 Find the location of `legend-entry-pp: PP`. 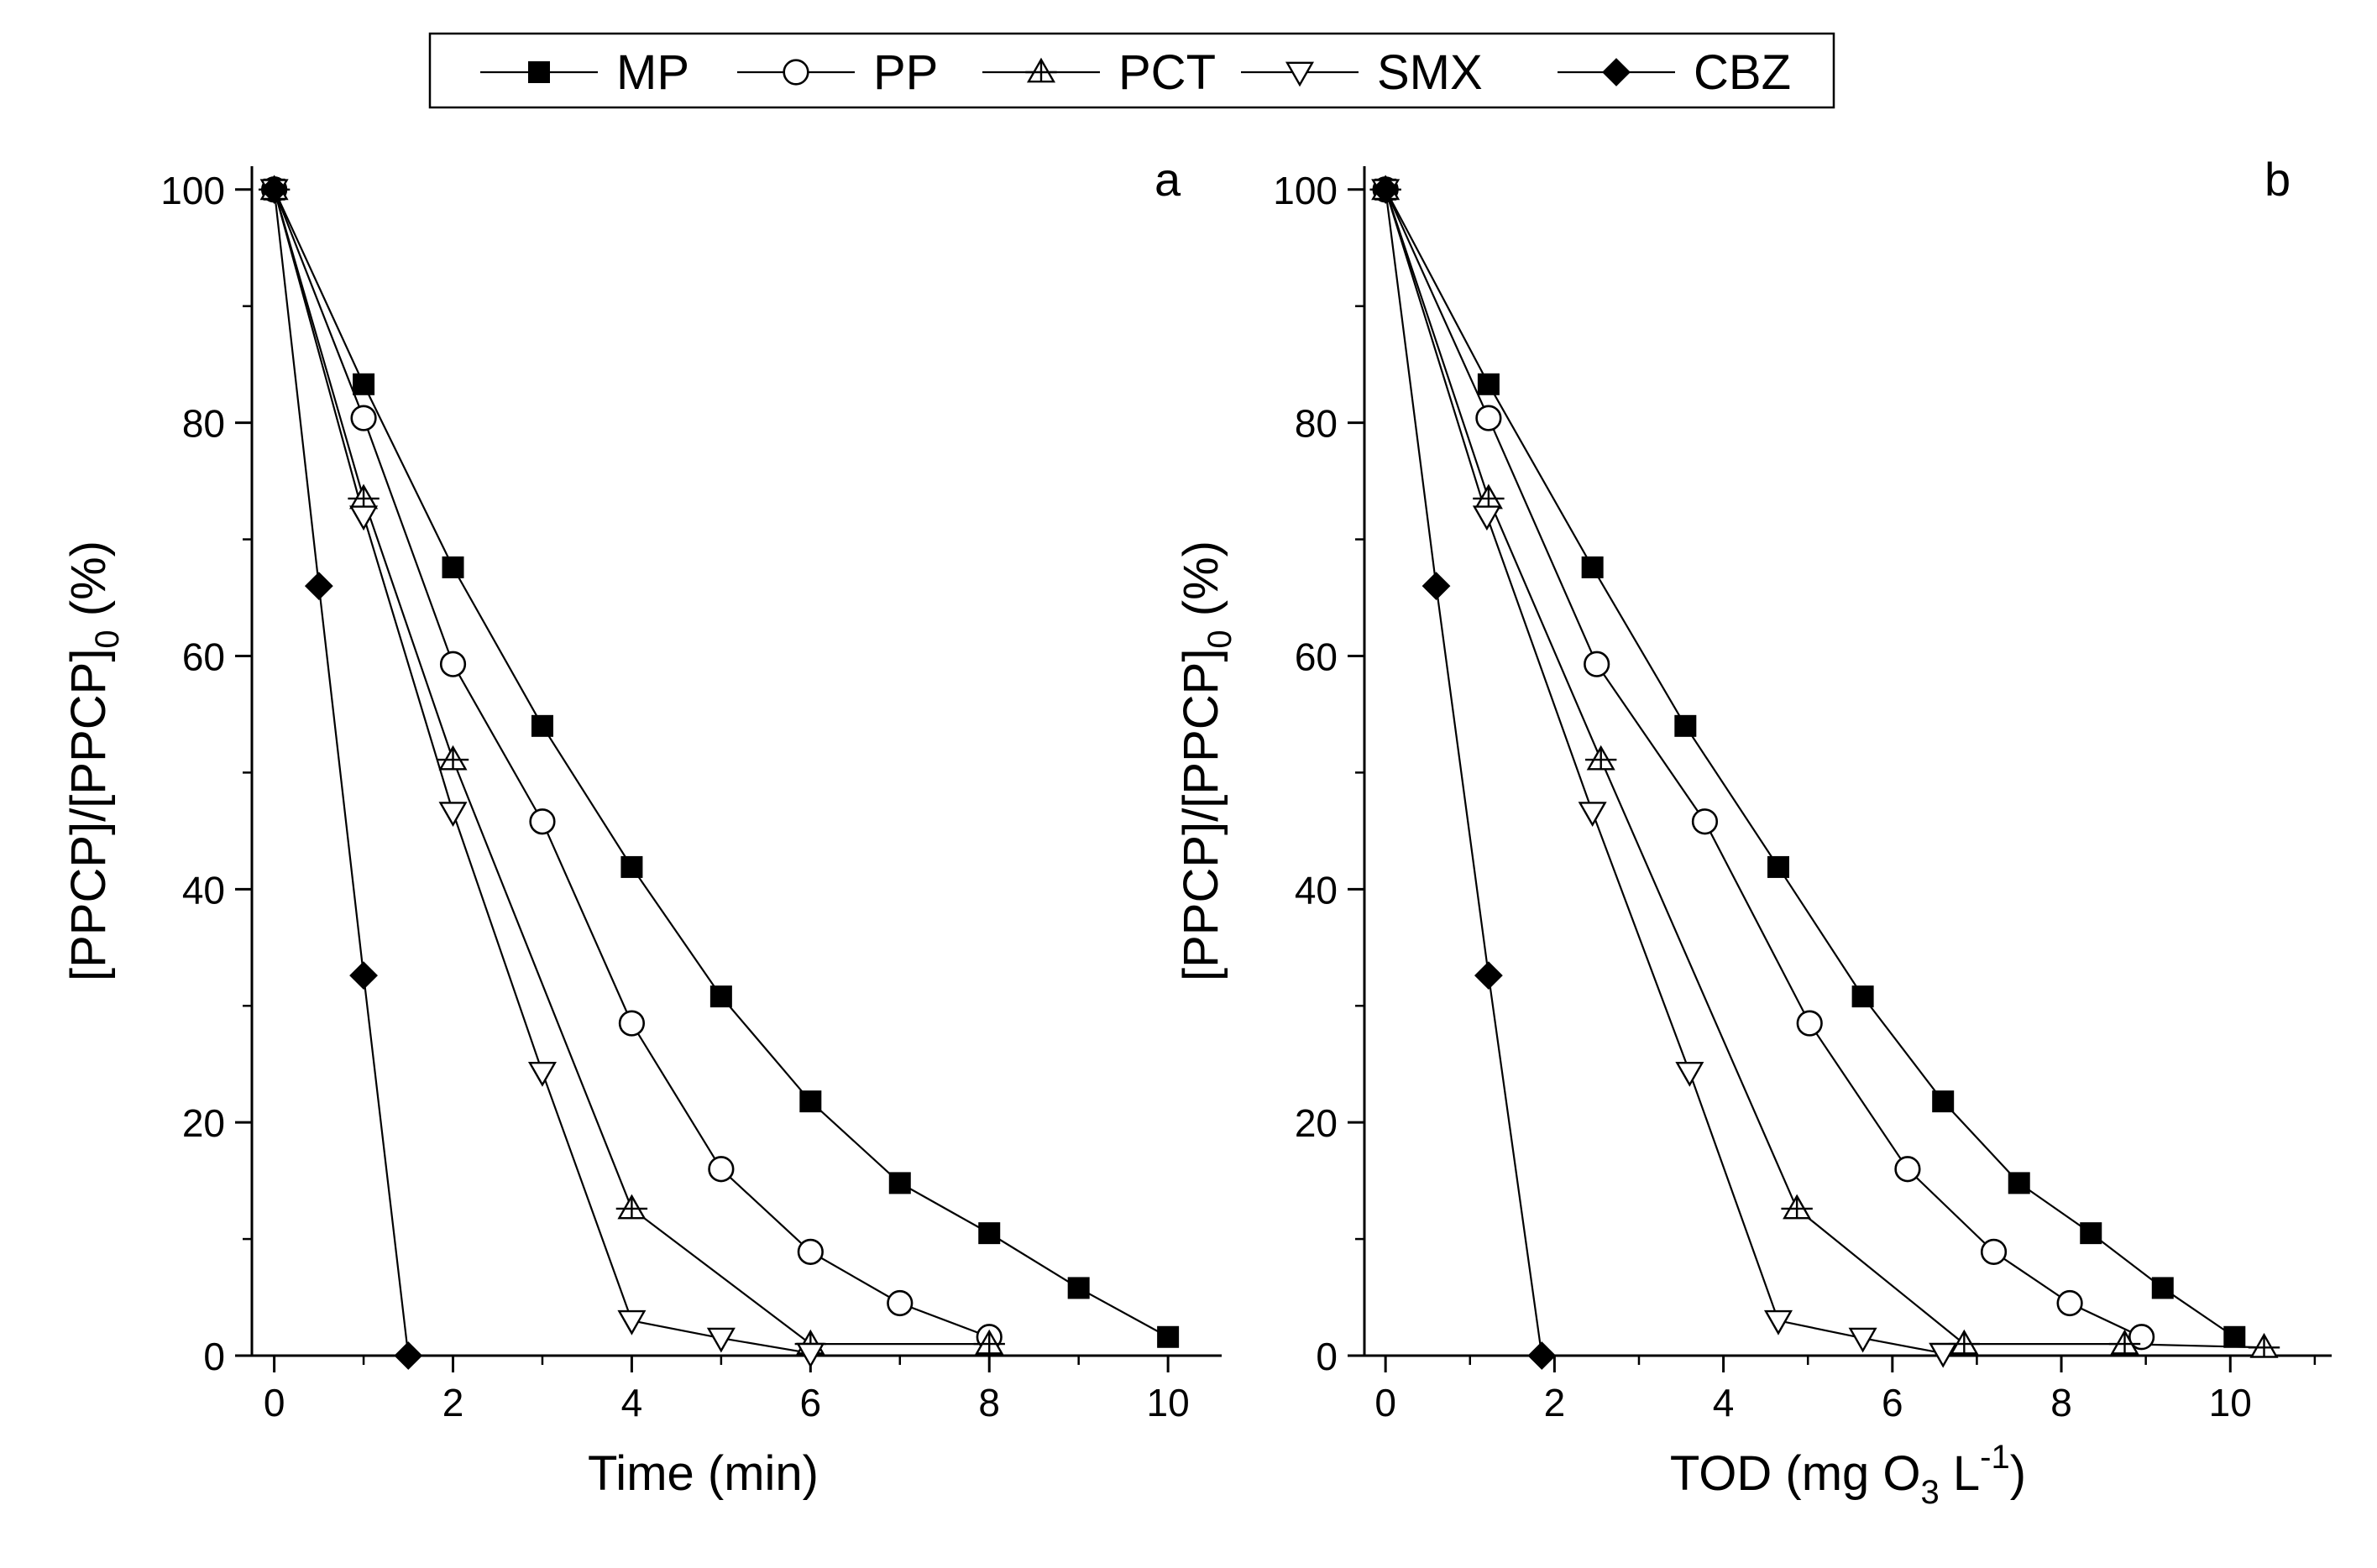

legend-entry-pp: PP is located at coordinates (837, 72).